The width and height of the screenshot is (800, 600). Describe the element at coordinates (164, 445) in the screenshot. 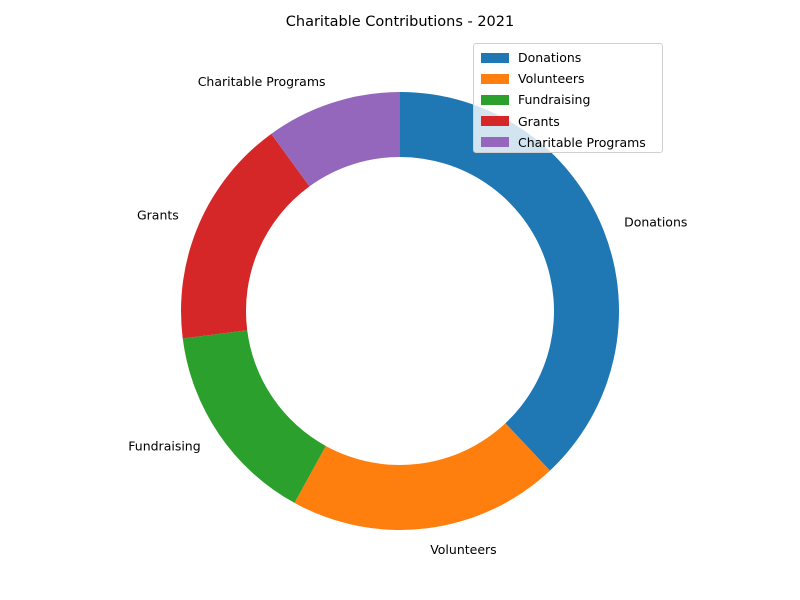

I see `slice-label-fundraising: Fundraising` at that location.